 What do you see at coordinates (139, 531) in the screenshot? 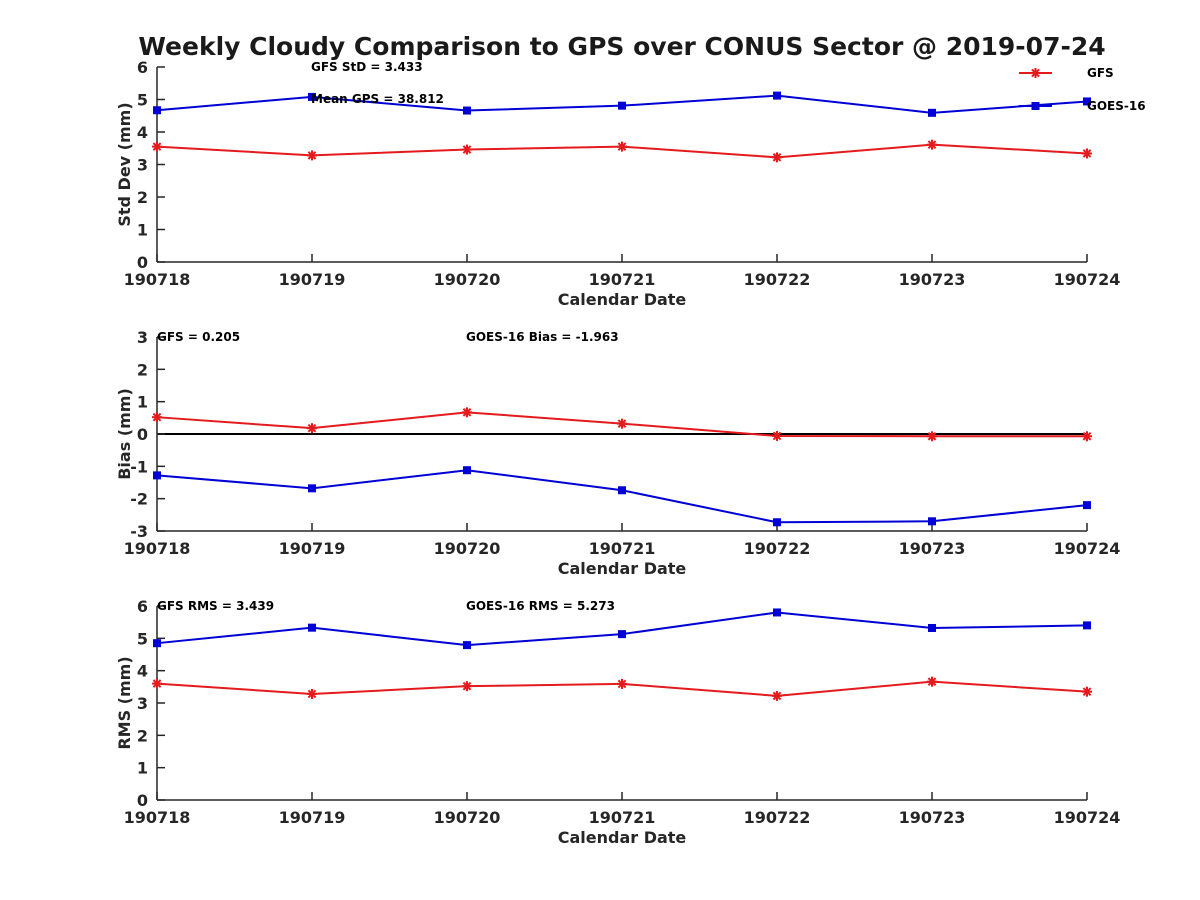
I see `y-tick-label: -3` at bounding box center [139, 531].